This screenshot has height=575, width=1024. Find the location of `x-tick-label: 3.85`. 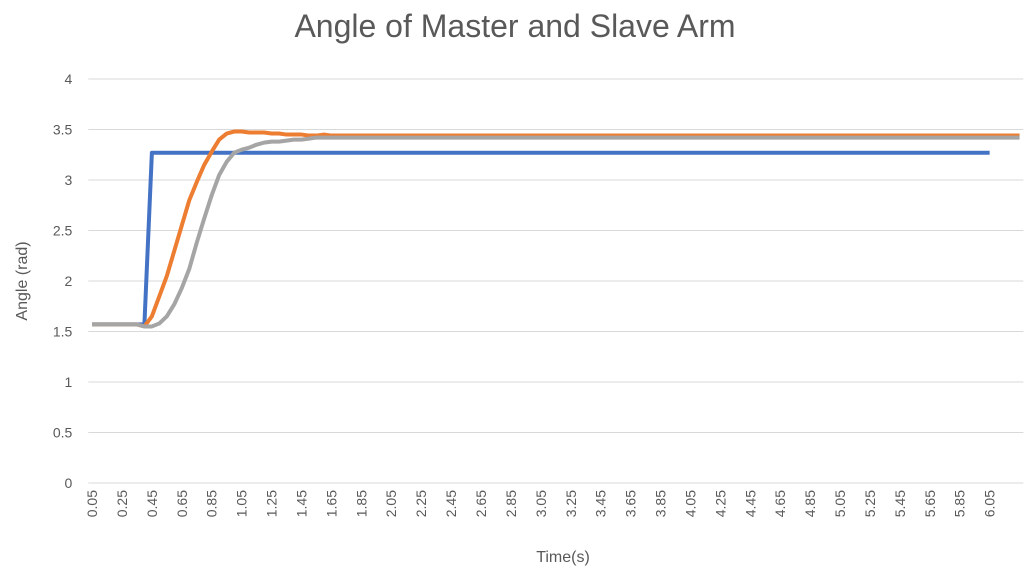

x-tick-label: 3.85 is located at coordinates (661, 503).